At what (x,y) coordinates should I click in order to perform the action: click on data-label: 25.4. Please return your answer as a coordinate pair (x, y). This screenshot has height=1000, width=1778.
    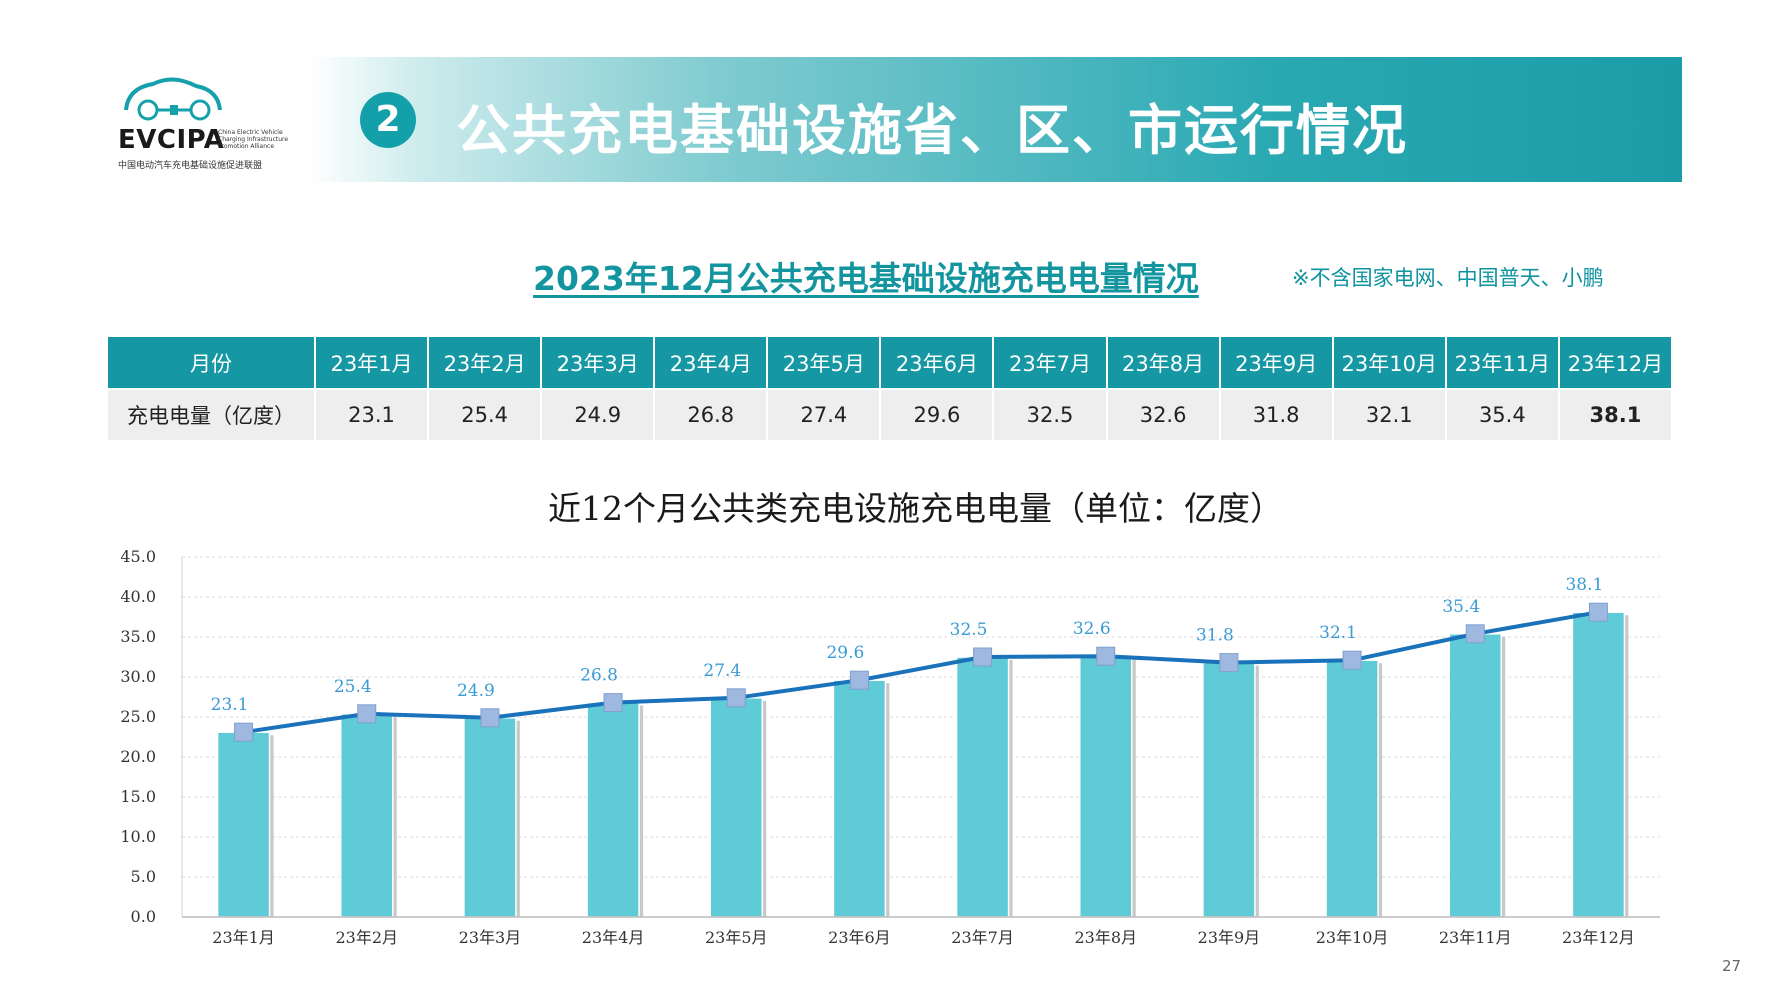
    Looking at the image, I should click on (353, 687).